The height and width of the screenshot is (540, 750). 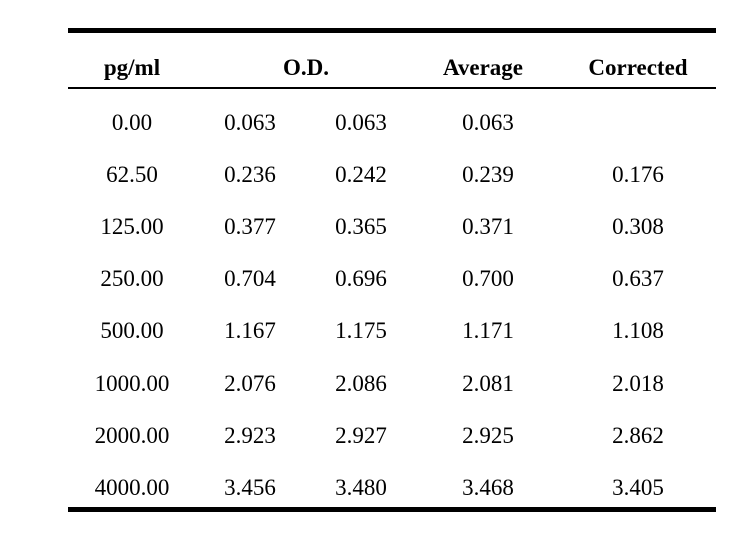 What do you see at coordinates (392, 60) in the screenshot?
I see `table-header-row: pg/ml O.D. Average Corrected` at bounding box center [392, 60].